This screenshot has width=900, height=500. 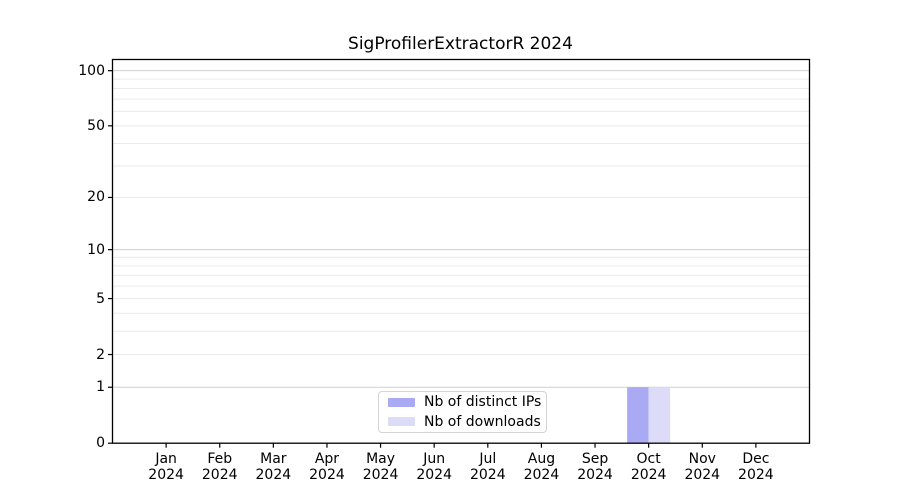 I want to click on bars-group, so click(x=649, y=415).